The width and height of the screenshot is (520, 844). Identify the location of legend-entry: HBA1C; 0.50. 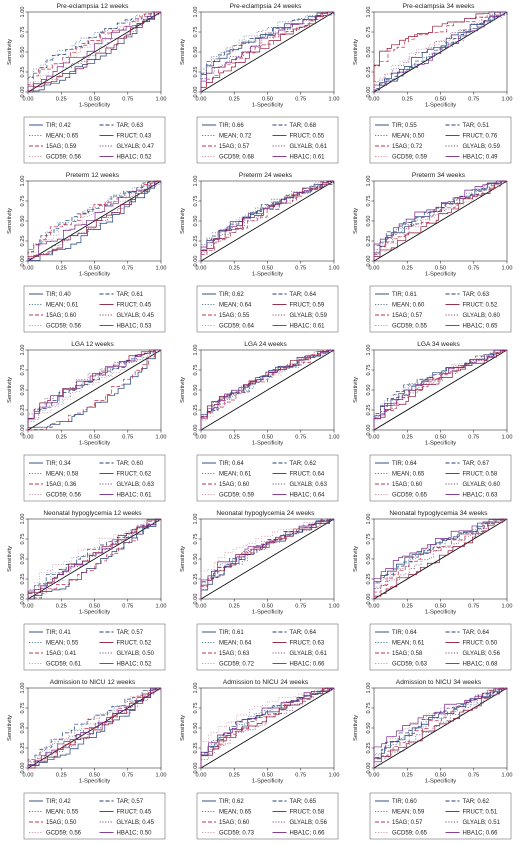
(135, 834).